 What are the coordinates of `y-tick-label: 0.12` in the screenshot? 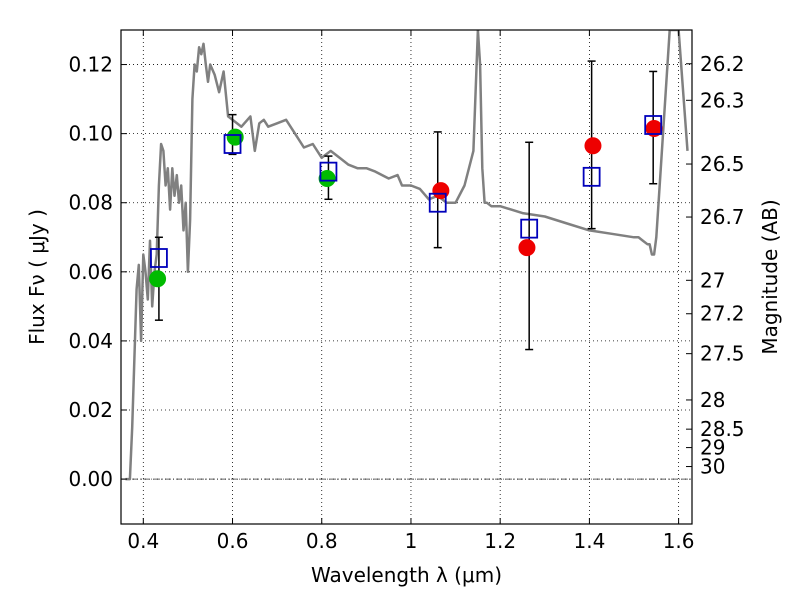 It's located at (90, 65).